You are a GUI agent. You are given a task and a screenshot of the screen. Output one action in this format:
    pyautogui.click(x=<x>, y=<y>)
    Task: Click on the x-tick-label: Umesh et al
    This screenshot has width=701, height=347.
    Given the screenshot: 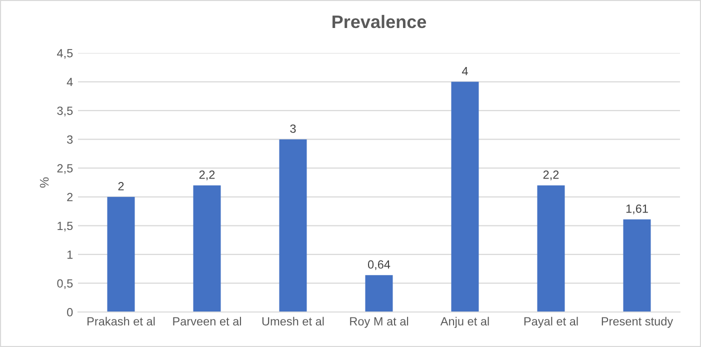 What is the action you would take?
    pyautogui.click(x=293, y=321)
    